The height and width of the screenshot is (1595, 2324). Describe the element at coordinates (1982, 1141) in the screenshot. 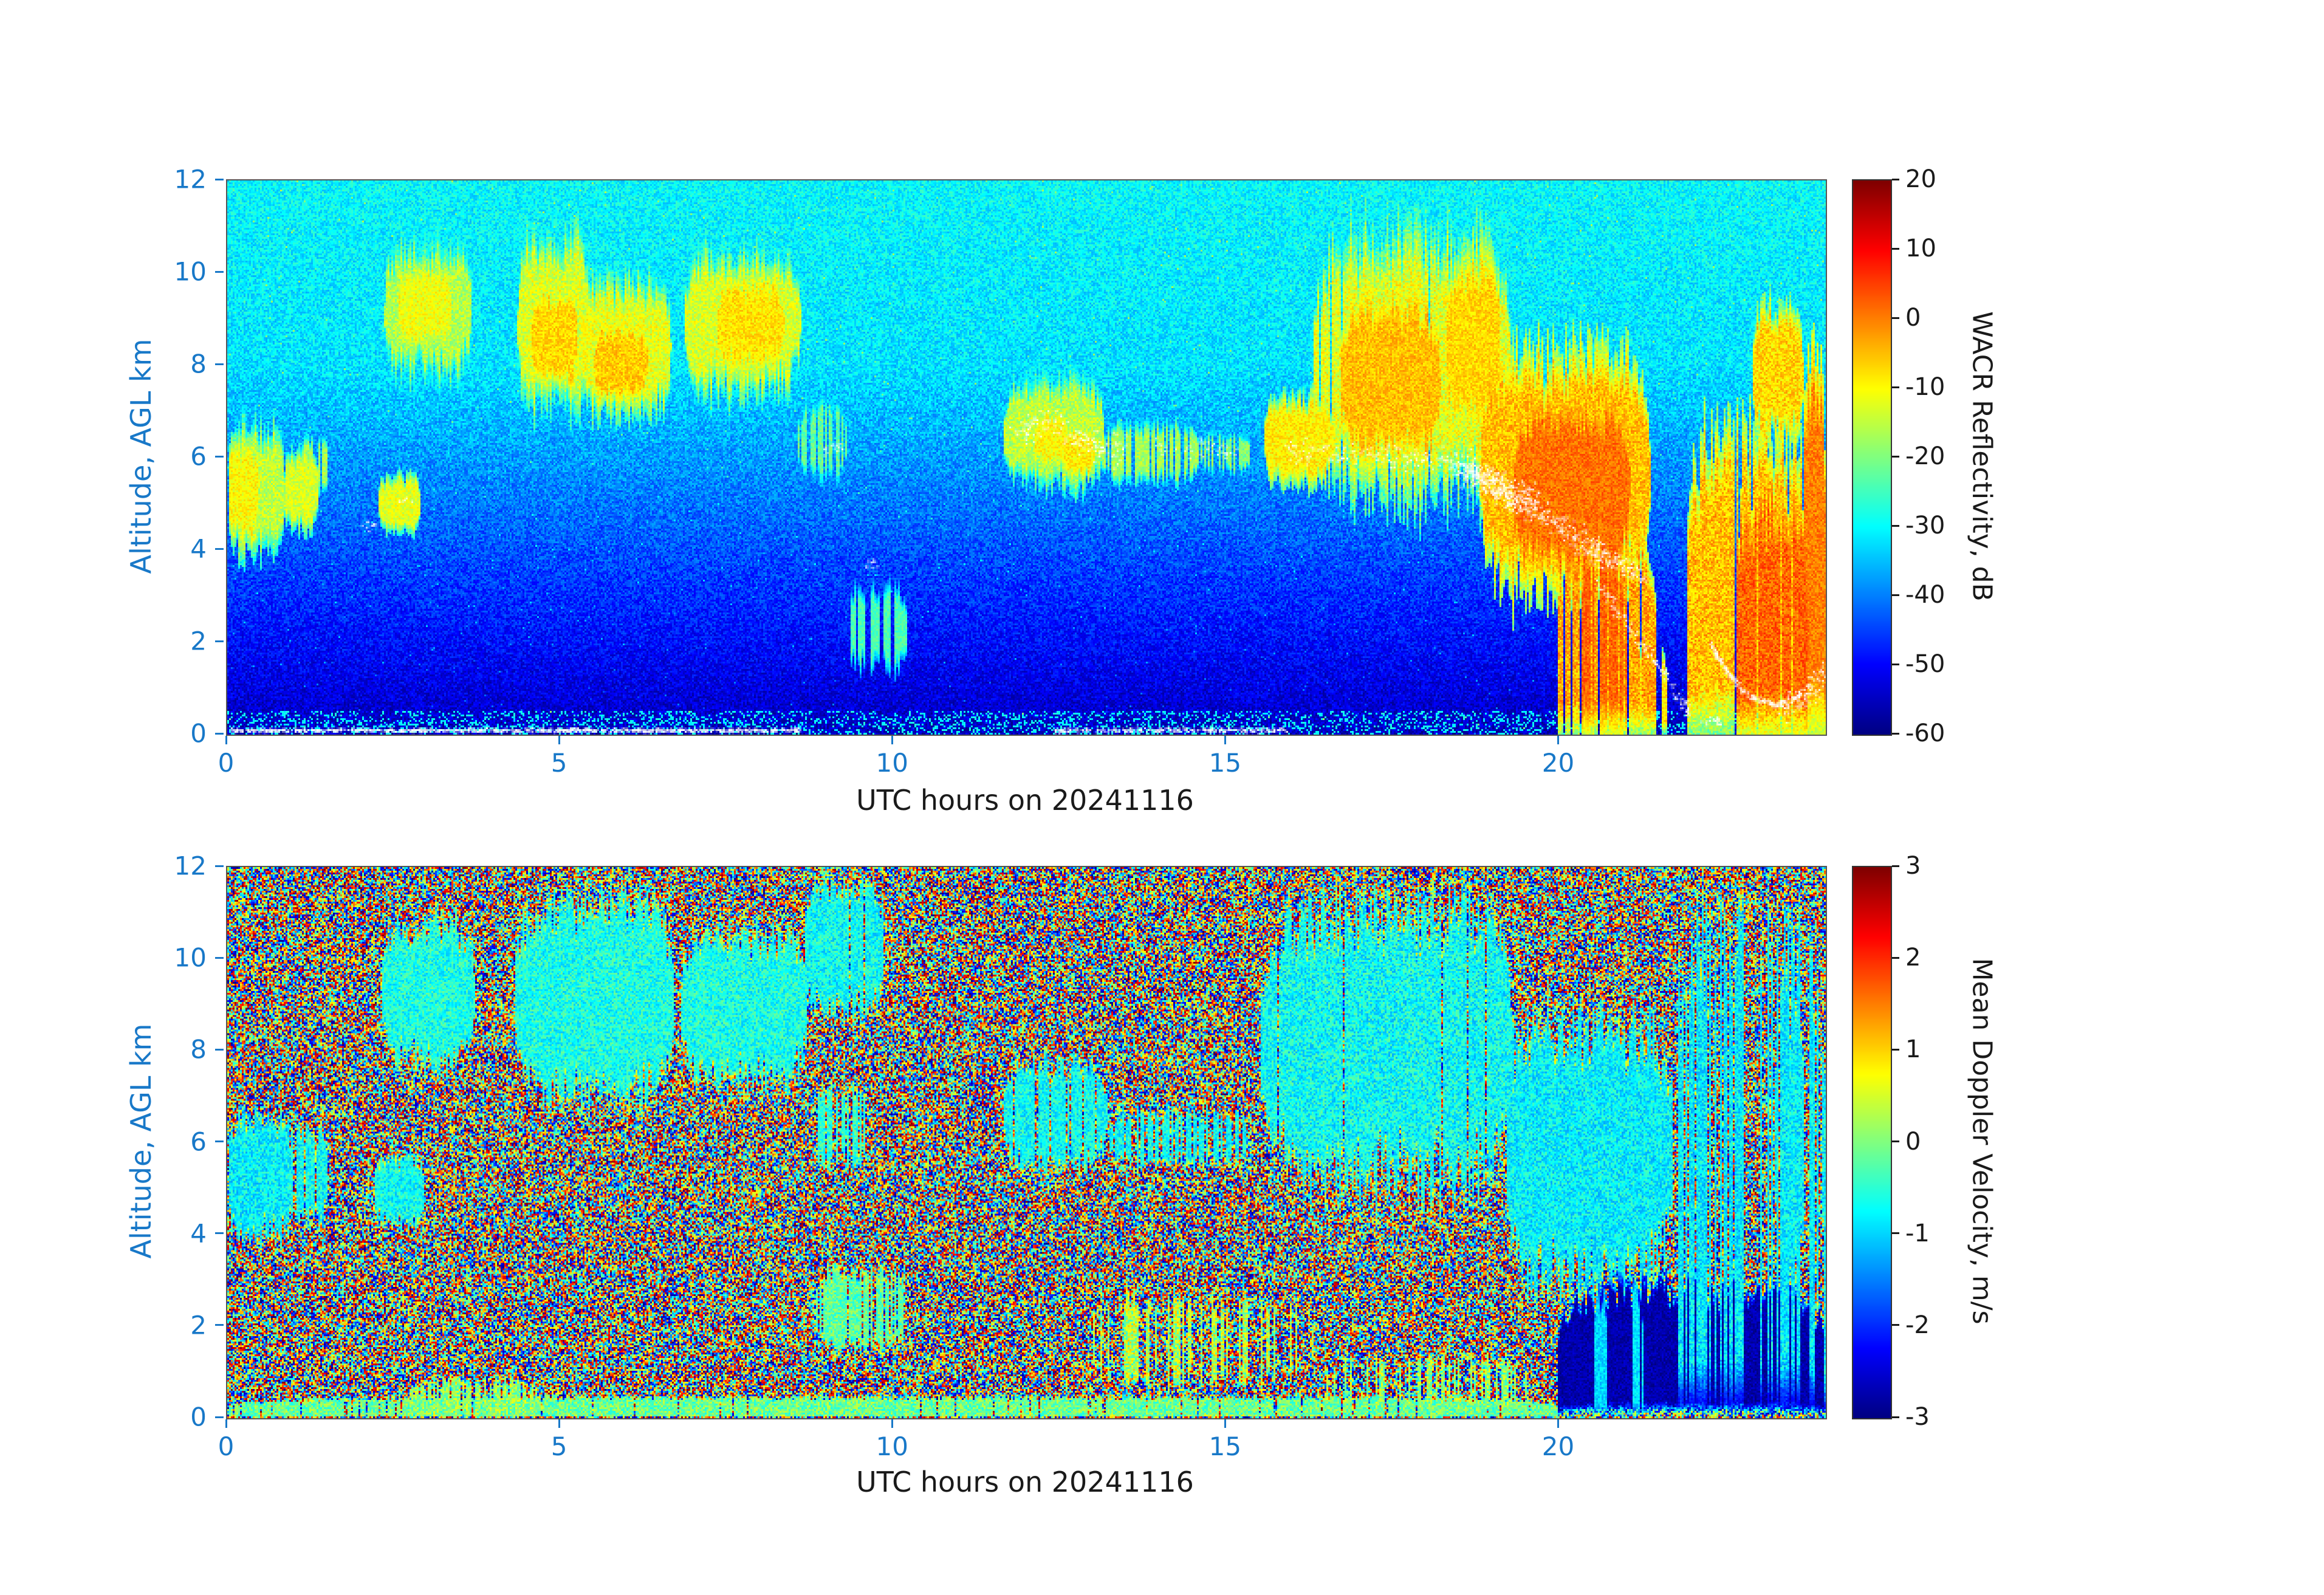

I see `velocity-colorbar-label: Mean Doppler Velocity, m/s` at that location.